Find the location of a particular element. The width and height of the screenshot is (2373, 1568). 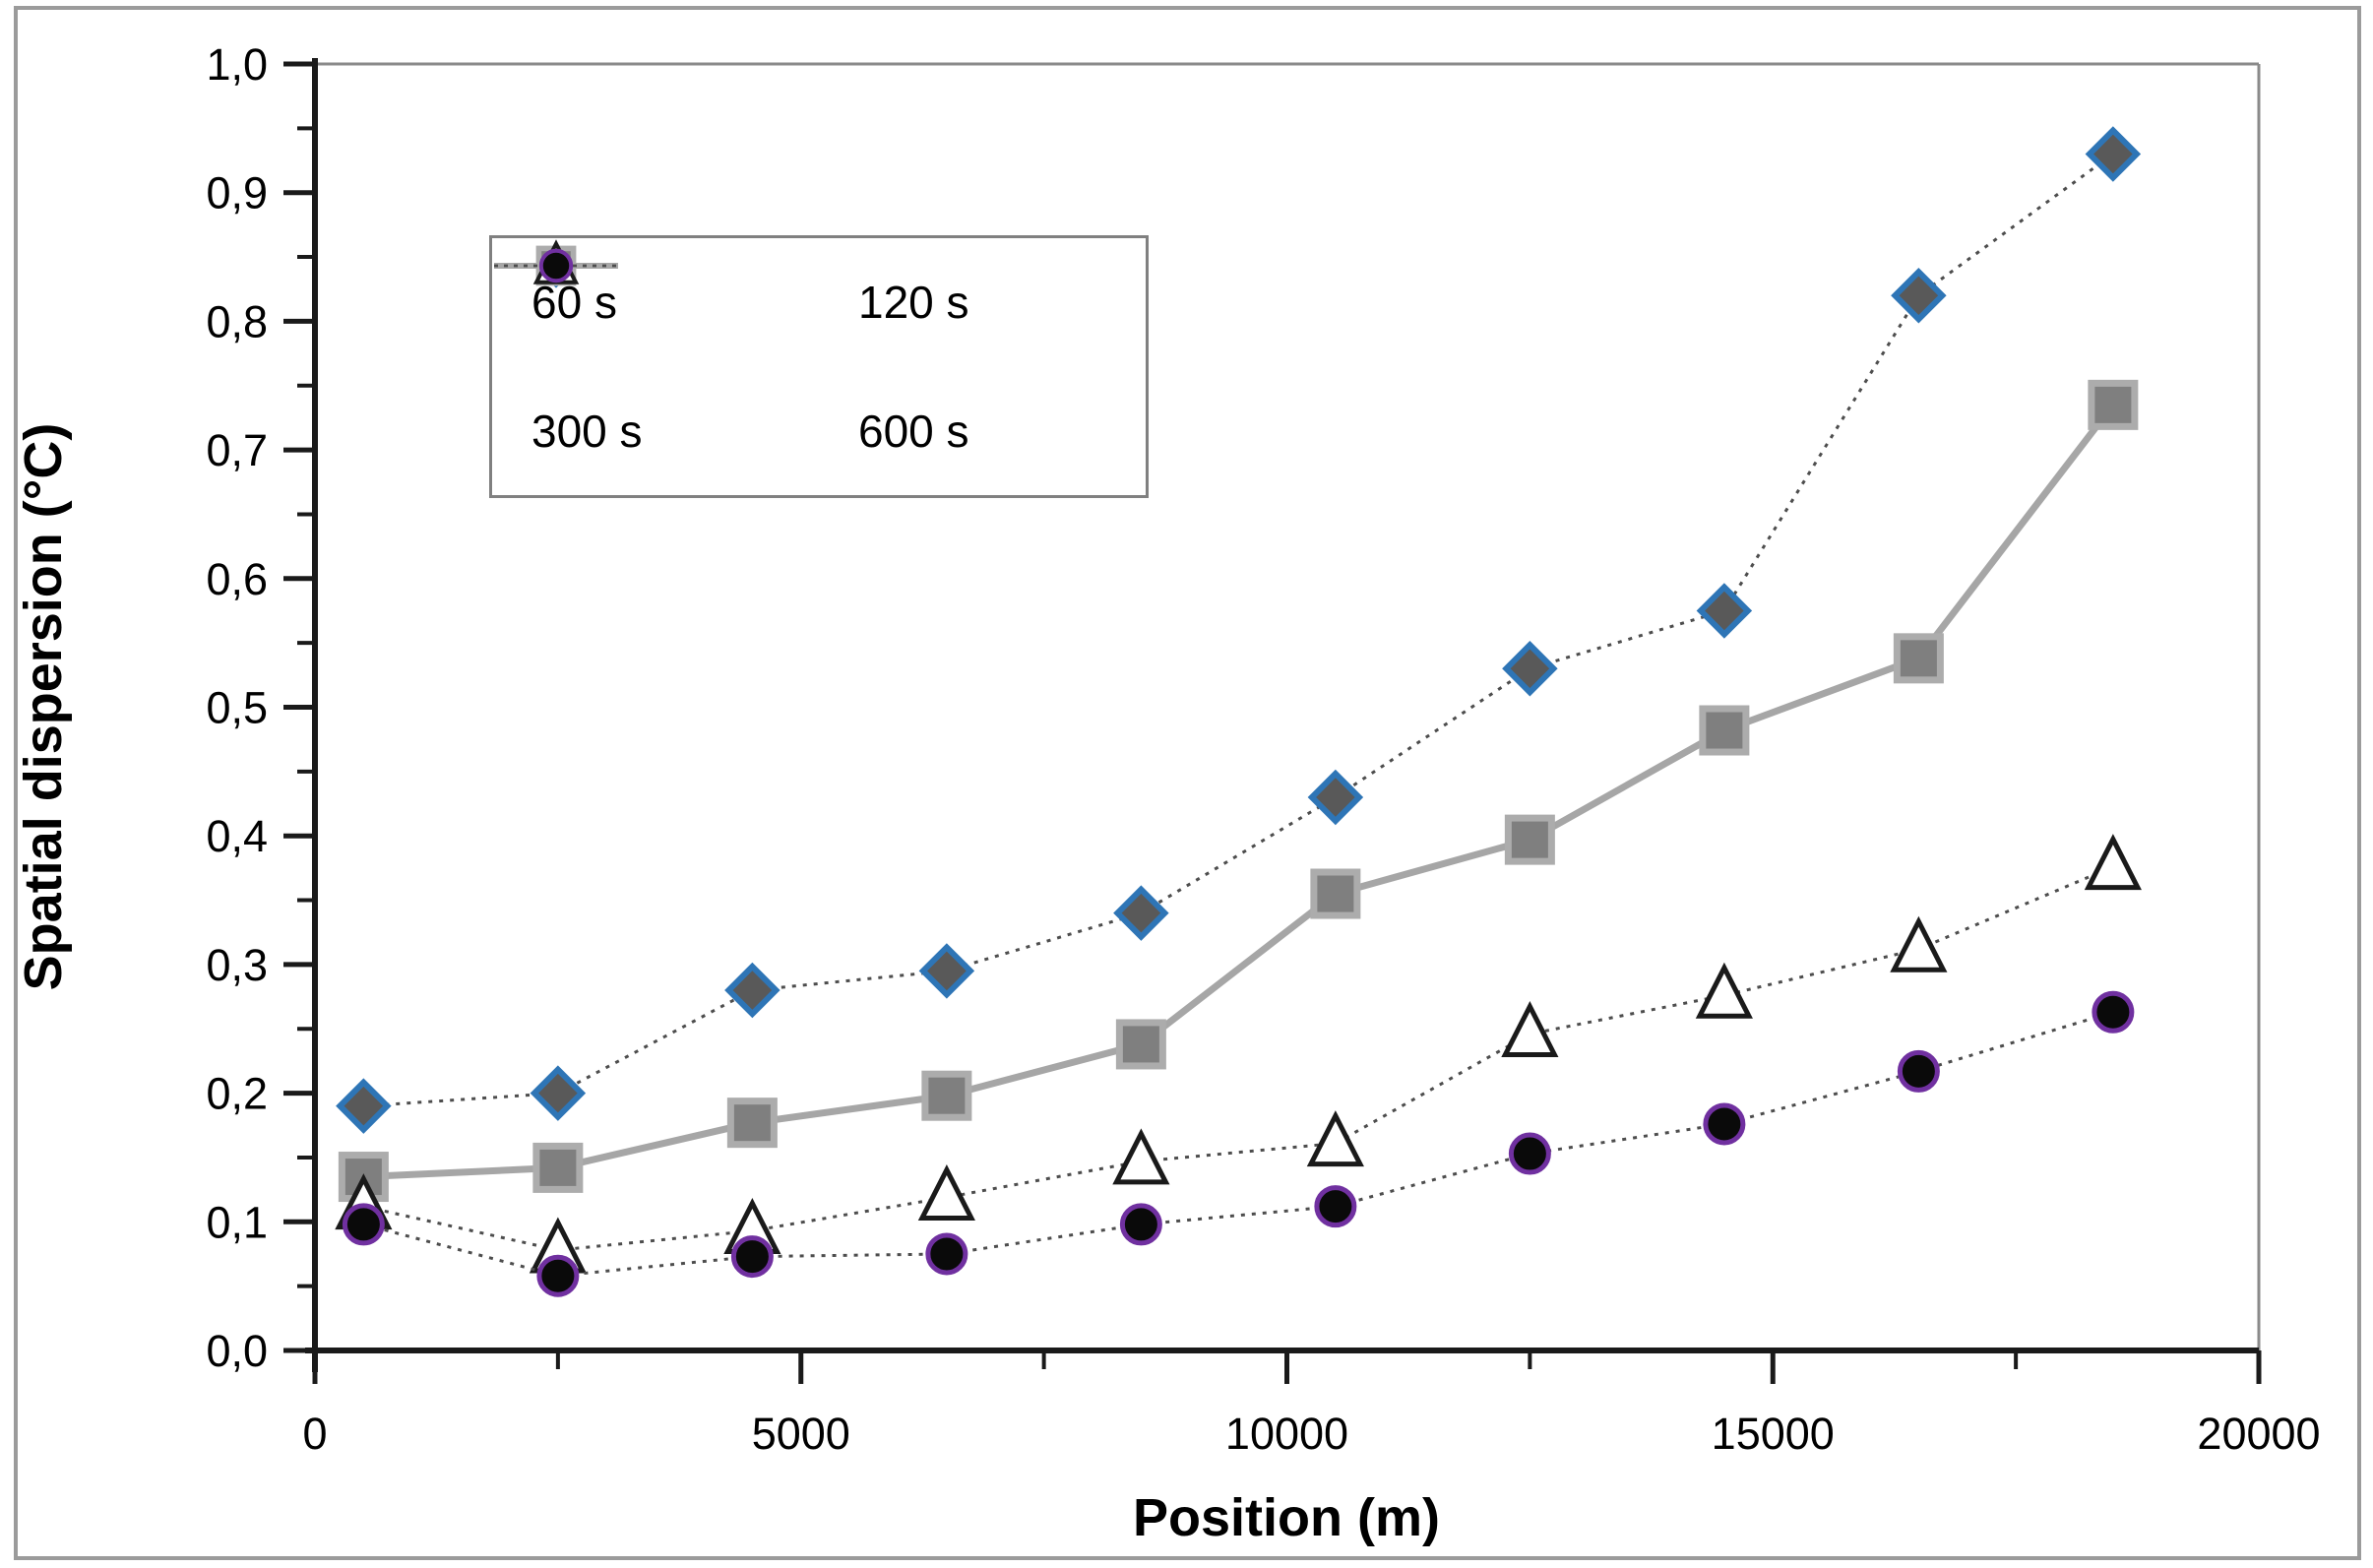

x-tick-label: 5000 is located at coordinates (801, 1434).